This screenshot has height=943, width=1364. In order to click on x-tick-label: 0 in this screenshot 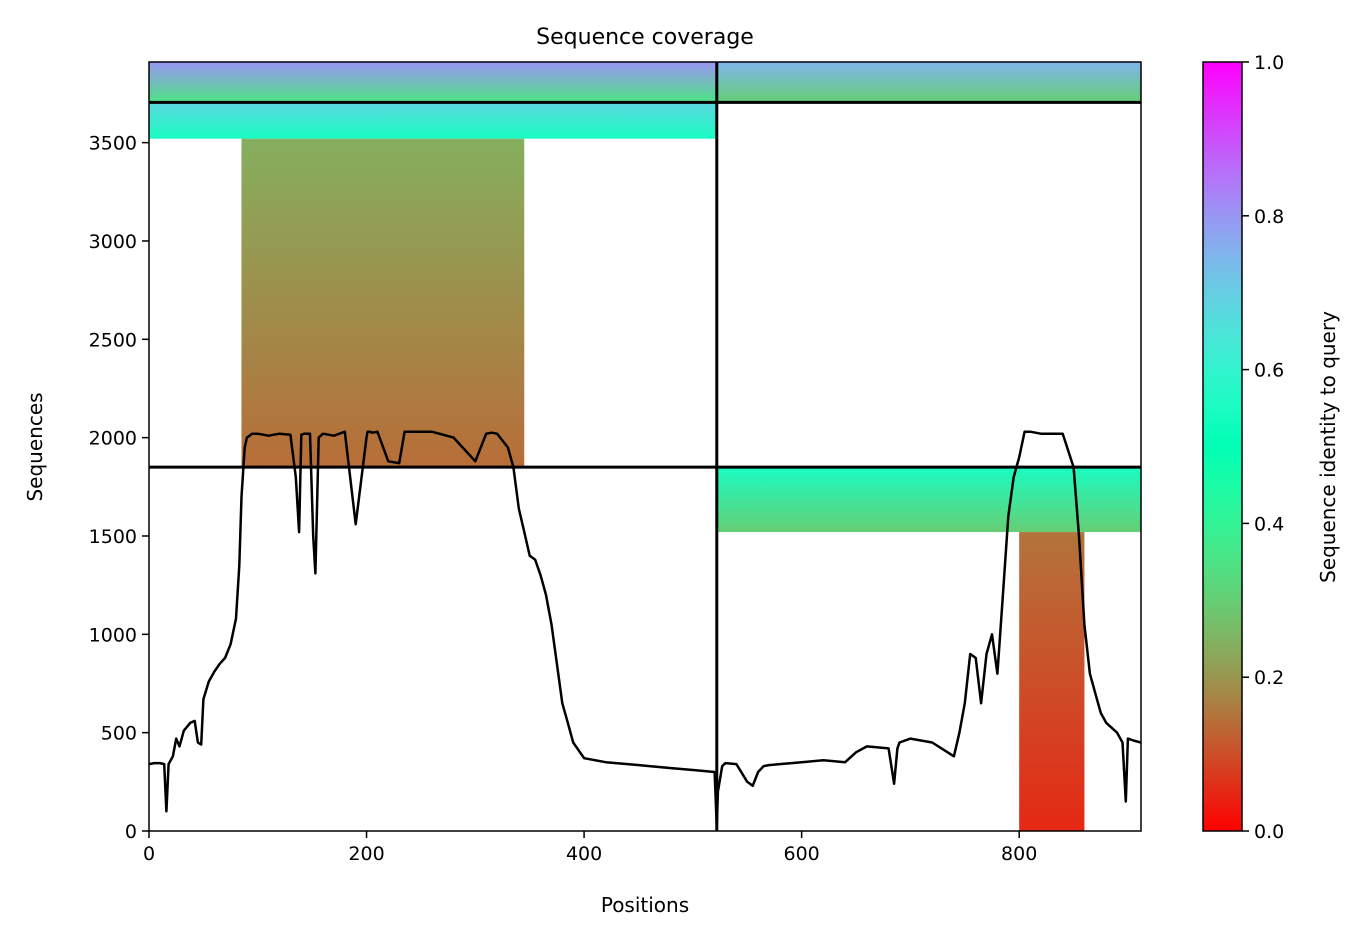, I will do `click(149, 854)`.